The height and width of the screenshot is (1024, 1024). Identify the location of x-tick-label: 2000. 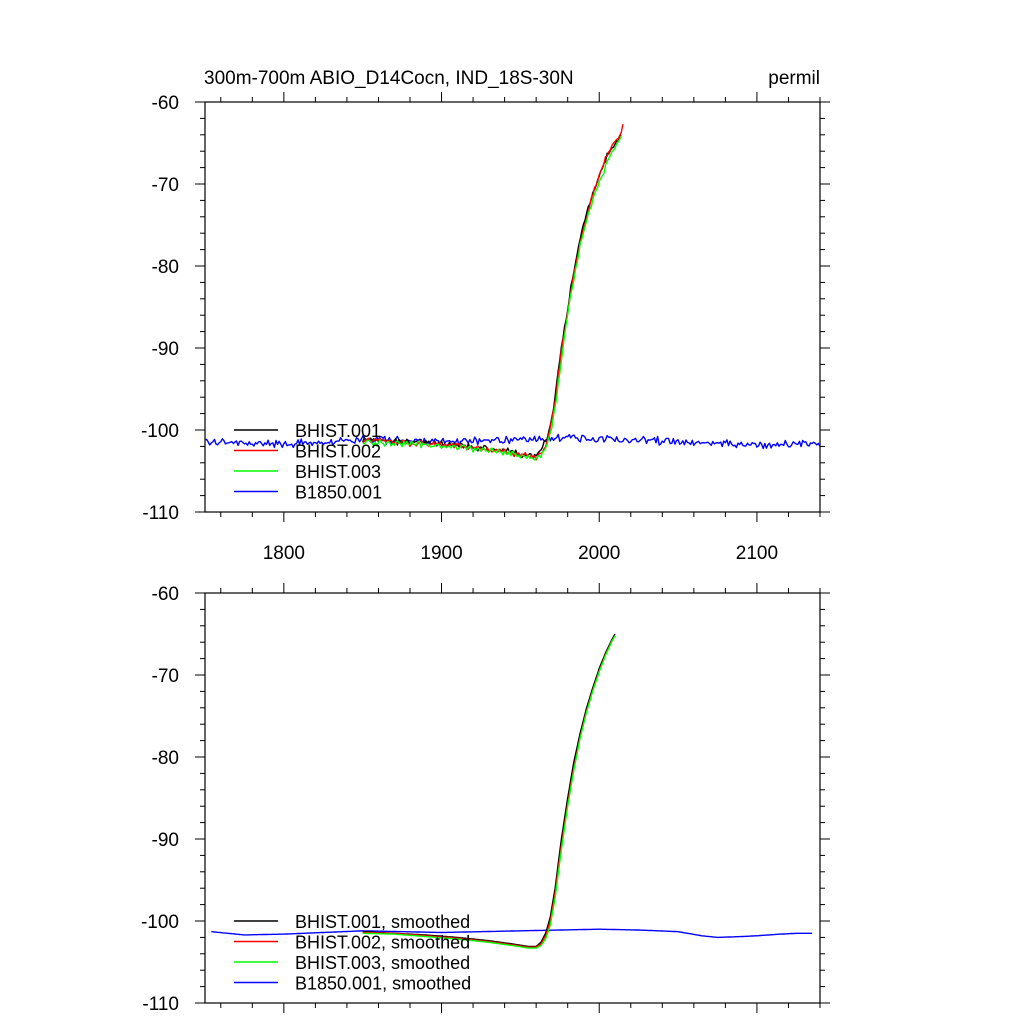
(599, 553).